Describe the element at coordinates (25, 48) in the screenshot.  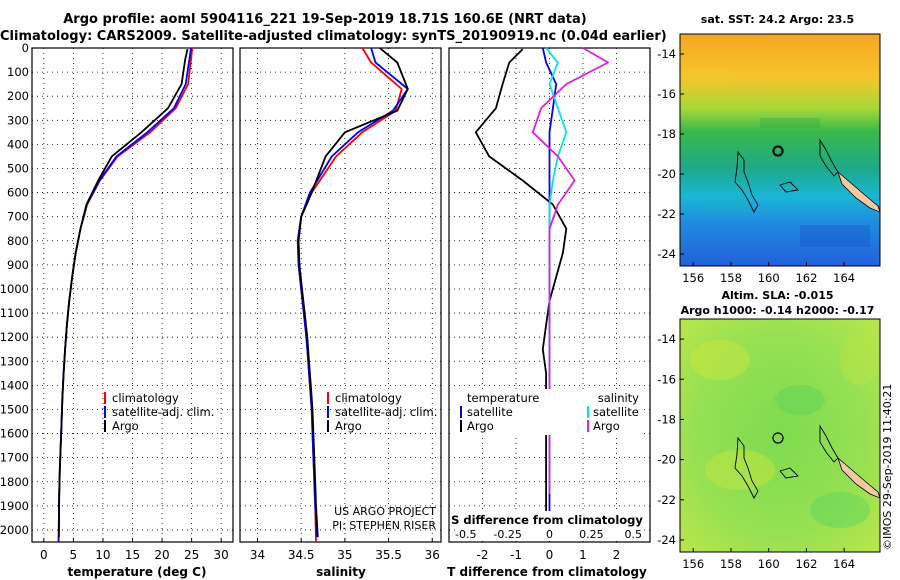
I see `depth-tick-label: 0` at that location.